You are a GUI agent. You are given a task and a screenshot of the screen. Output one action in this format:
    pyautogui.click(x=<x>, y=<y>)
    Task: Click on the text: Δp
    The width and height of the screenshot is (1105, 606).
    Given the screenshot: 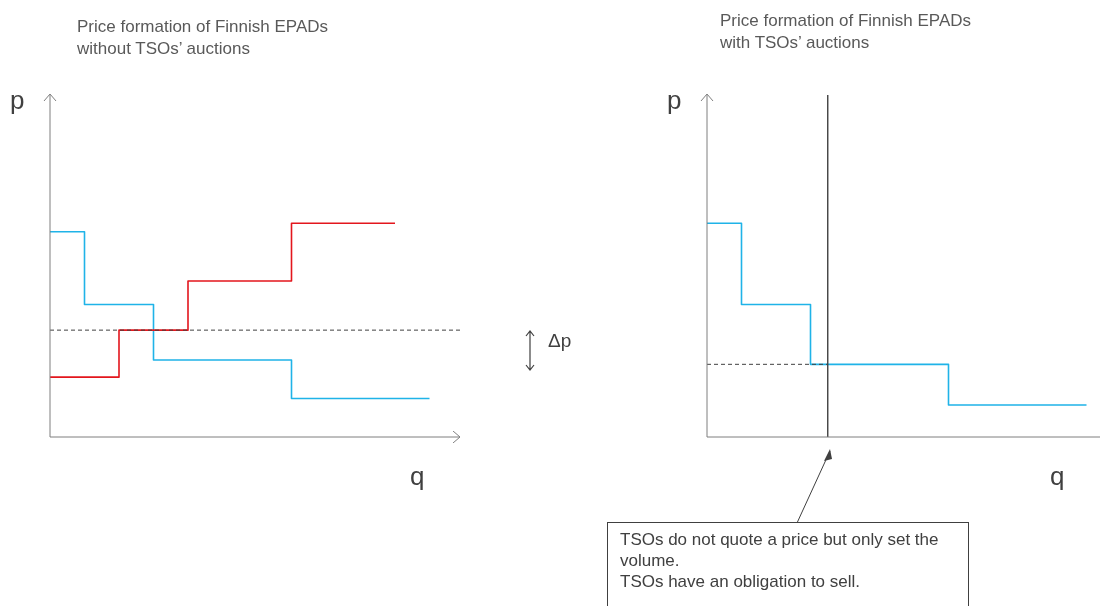 What is the action you would take?
    pyautogui.click(x=560, y=341)
    